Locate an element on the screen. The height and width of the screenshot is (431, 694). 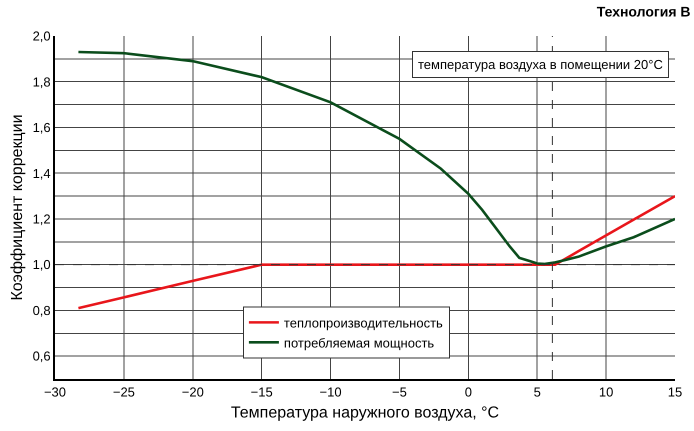
y-tick-label: 0,6 is located at coordinates (41, 356).